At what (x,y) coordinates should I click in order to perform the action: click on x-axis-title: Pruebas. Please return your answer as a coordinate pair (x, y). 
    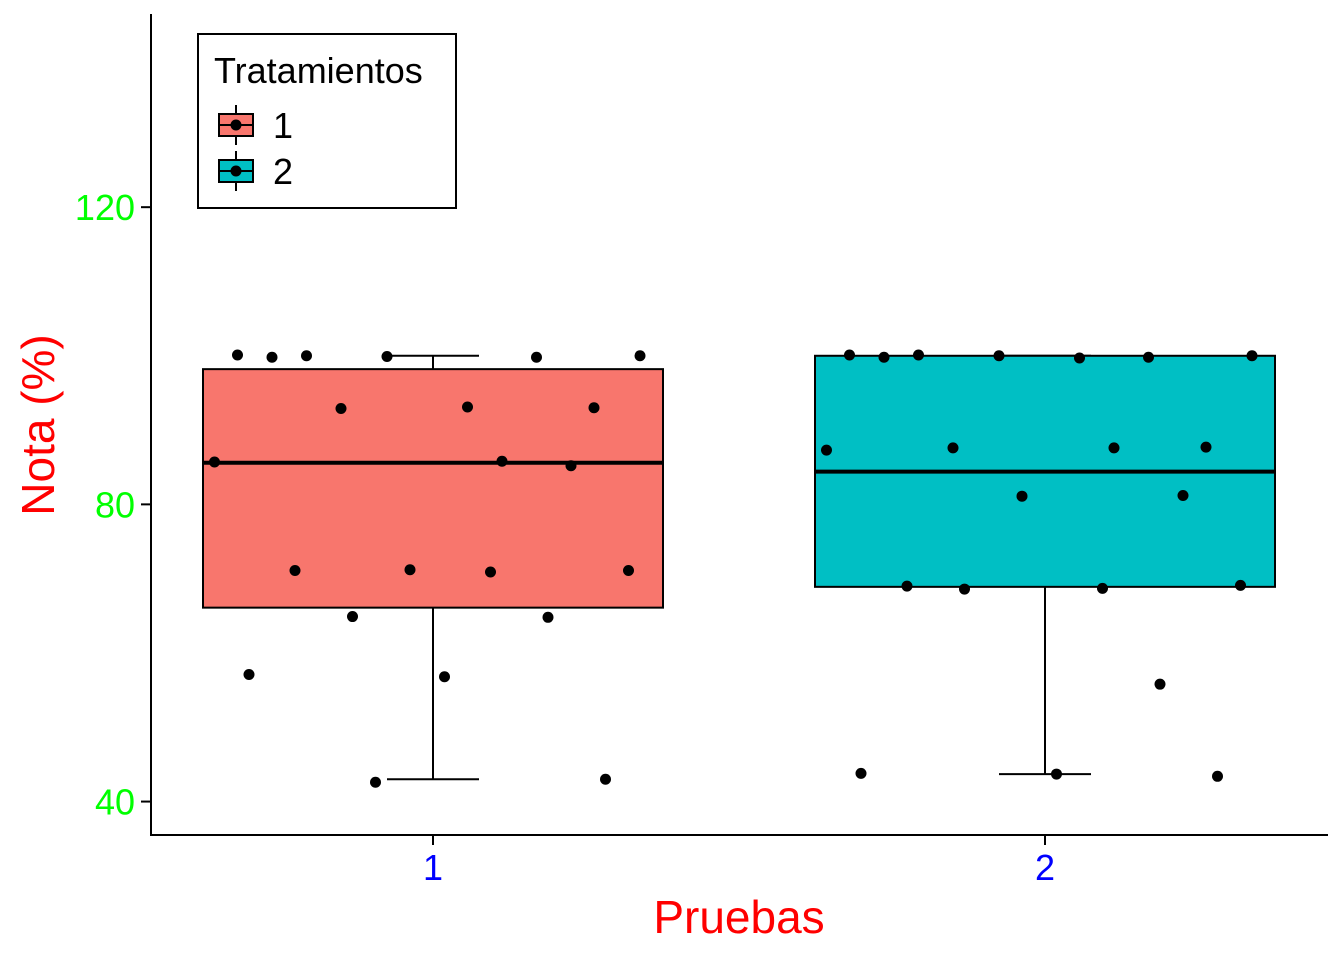
    Looking at the image, I should click on (738, 917).